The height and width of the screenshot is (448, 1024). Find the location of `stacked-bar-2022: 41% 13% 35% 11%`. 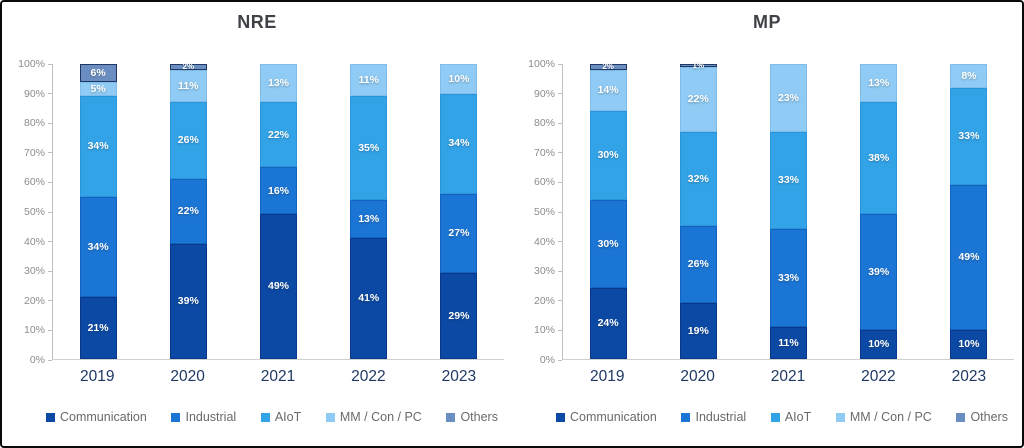

stacked-bar-2022: 41% 13% 35% 11% is located at coordinates (369, 211).